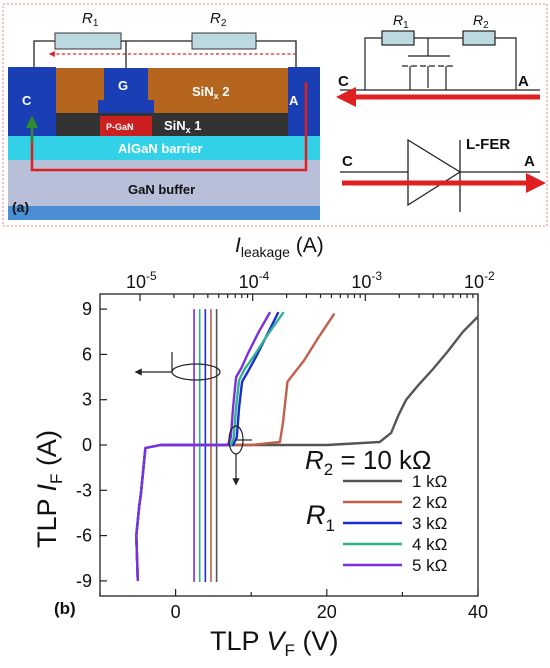  Describe the element at coordinates (429, 523) in the screenshot. I see `legend-entry-label: 3 kΩ` at that location.